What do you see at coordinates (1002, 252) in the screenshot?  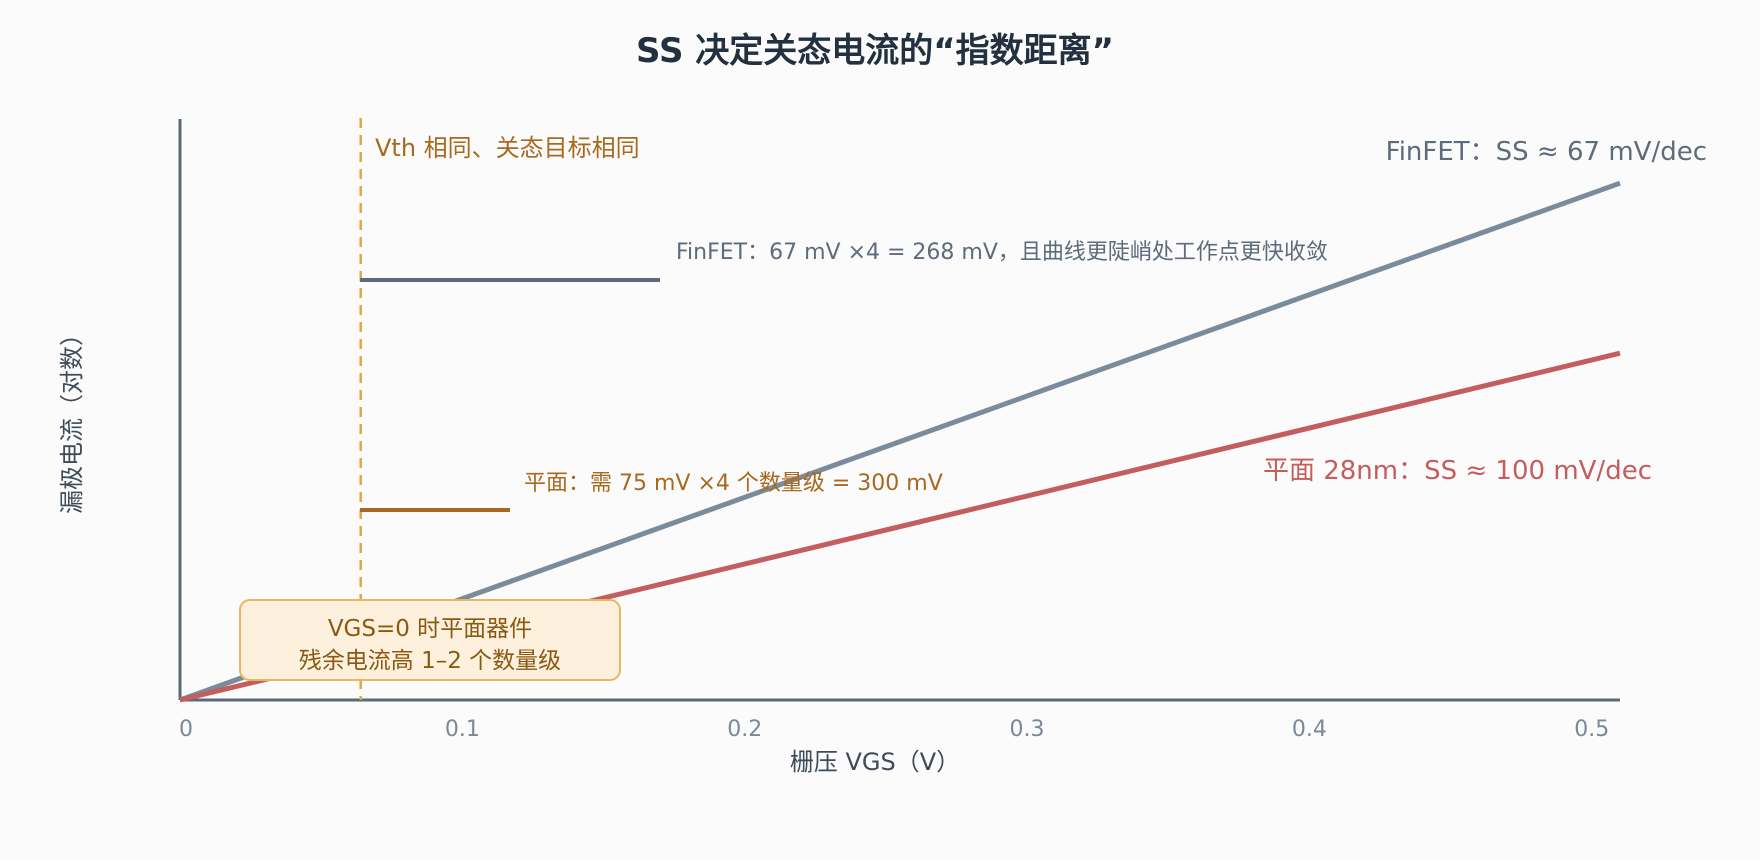 I see `finfet-note: FinFET：67 mV ×4 = 268 mV，且曲线更陡峭处工作点更快收敛` at bounding box center [1002, 252].